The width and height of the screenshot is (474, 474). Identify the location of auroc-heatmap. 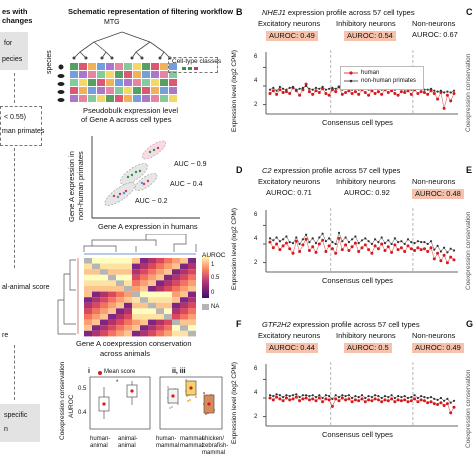
(133, 285).